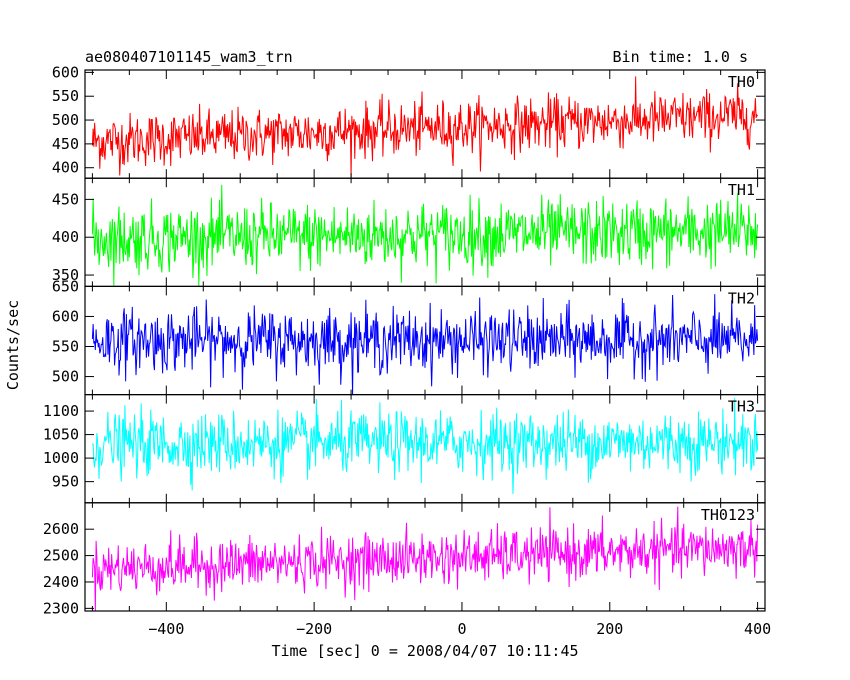  What do you see at coordinates (314, 629) in the screenshot?
I see `x-tick-label: −200` at bounding box center [314, 629].